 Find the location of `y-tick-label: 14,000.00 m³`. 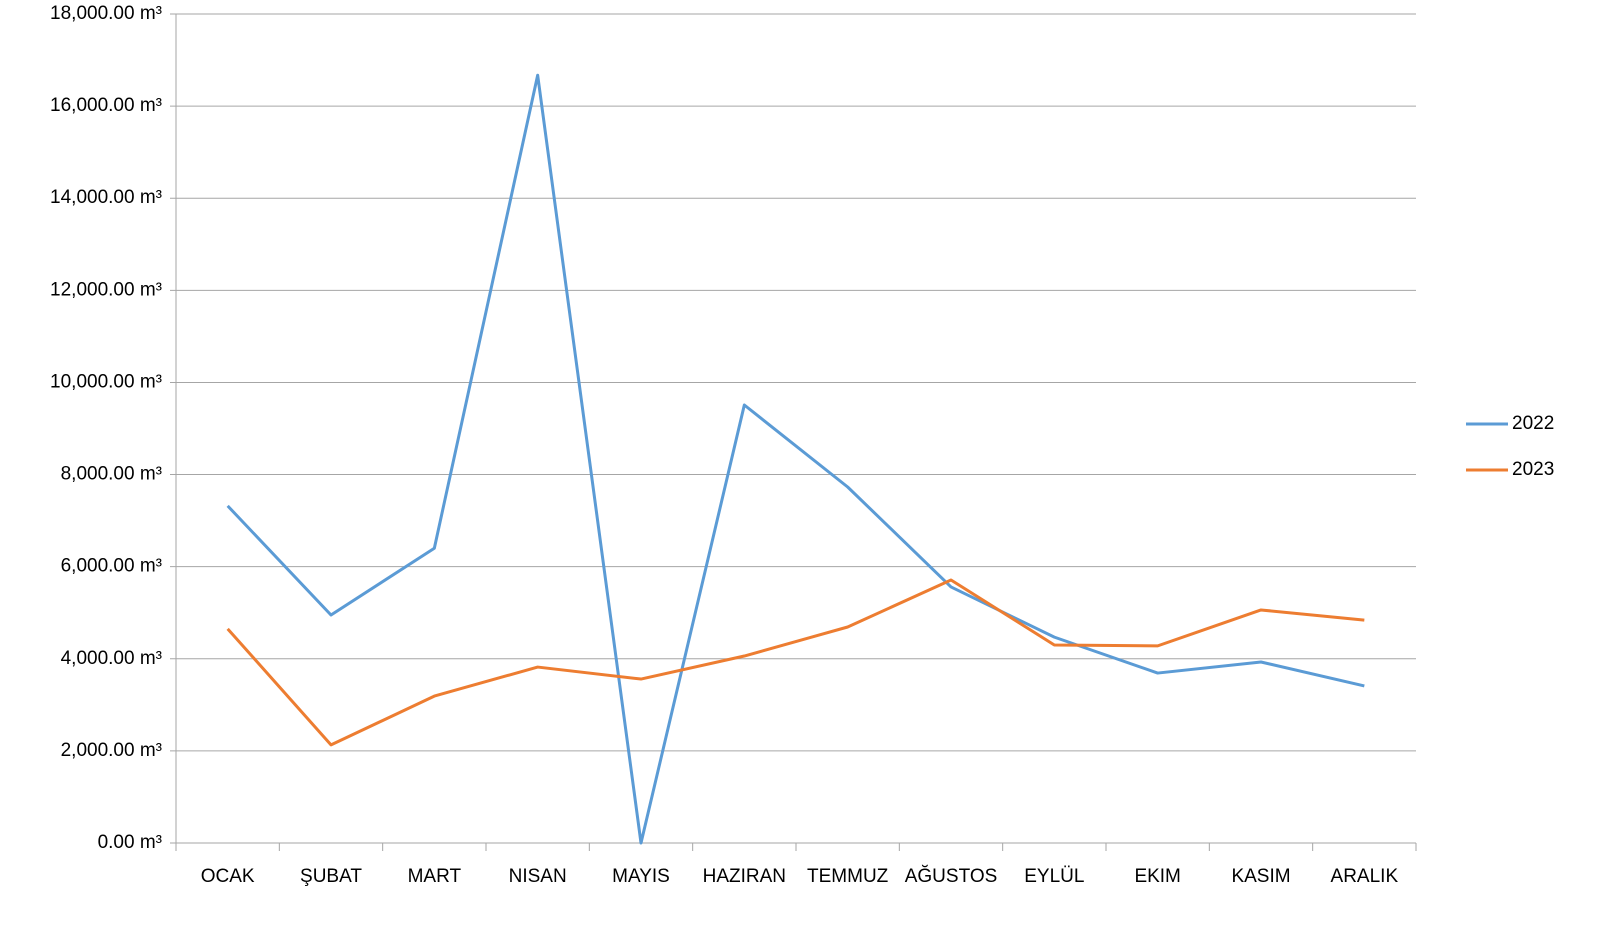

y-tick-label: 14,000.00 m³ is located at coordinates (106, 197).